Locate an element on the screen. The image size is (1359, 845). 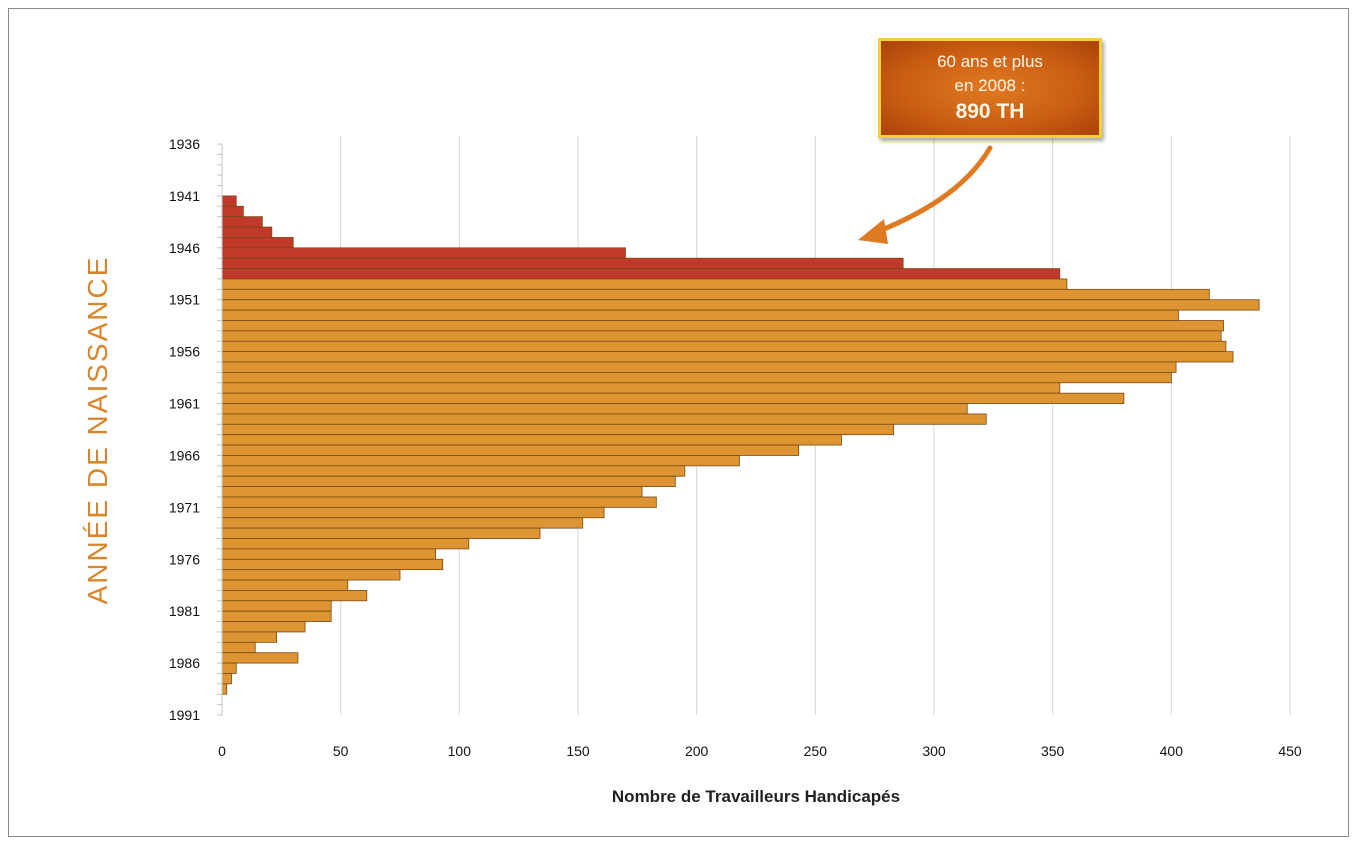
bar-1961 is located at coordinates (594, 409).